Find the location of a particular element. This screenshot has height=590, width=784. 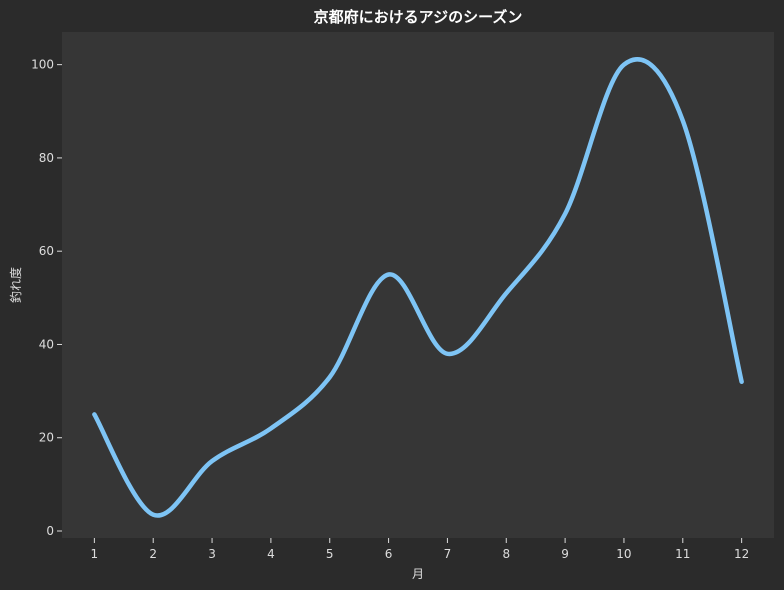

x-tick-label: 1 is located at coordinates (95, 554).